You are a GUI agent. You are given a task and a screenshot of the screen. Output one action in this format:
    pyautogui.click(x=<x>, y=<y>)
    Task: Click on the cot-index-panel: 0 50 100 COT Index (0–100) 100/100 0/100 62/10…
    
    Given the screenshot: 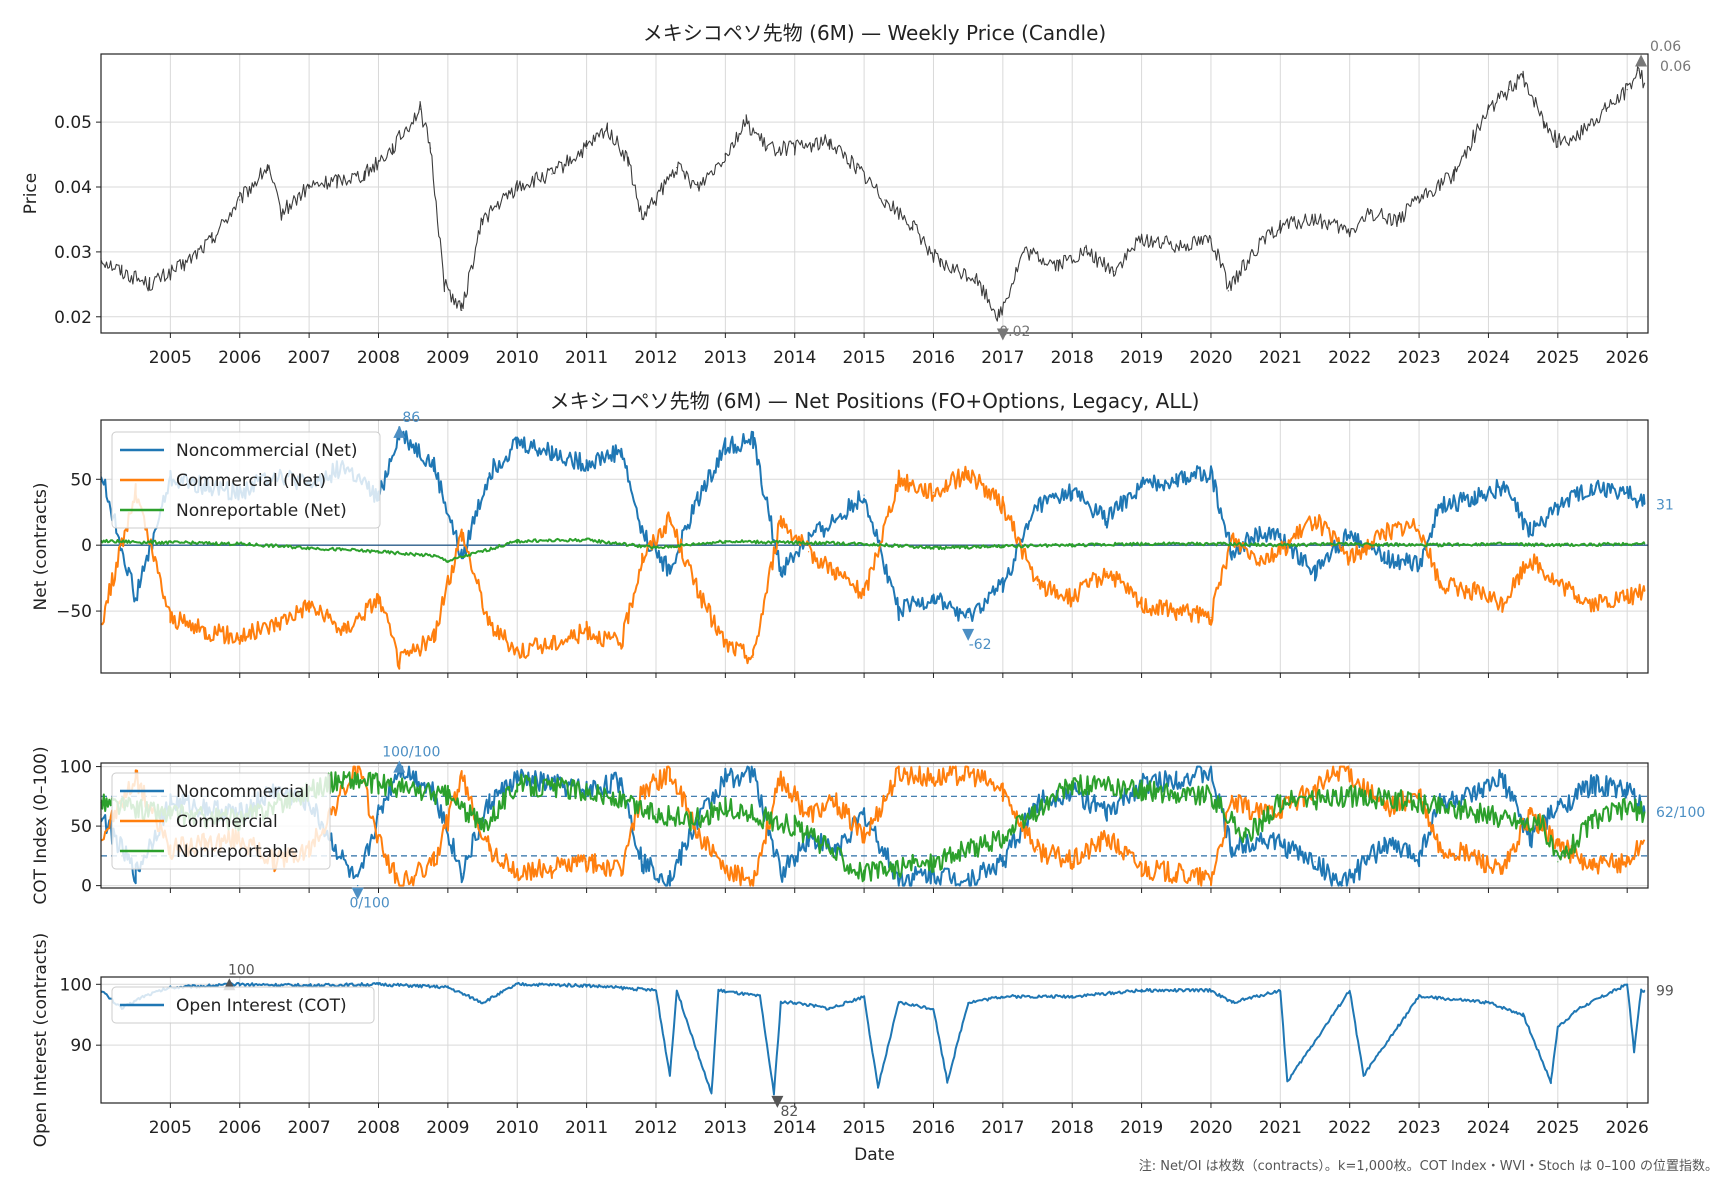 What is the action you would take?
    pyautogui.click(x=868, y=828)
    